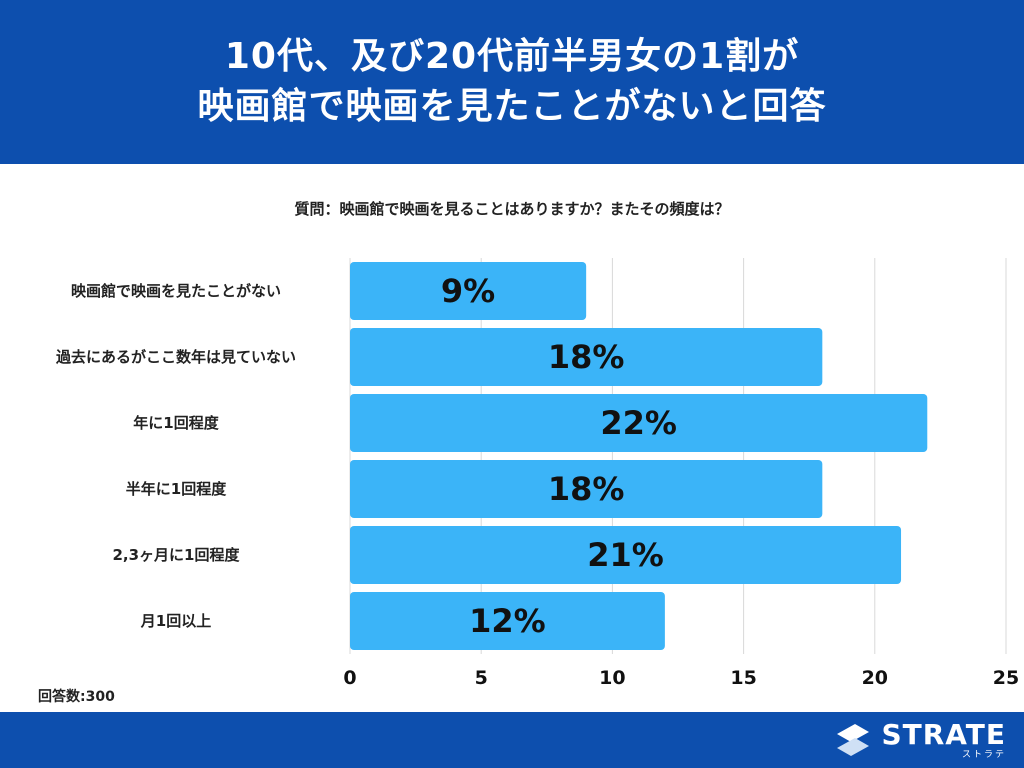  I want to click on data-label-1: 9%, so click(468, 291).